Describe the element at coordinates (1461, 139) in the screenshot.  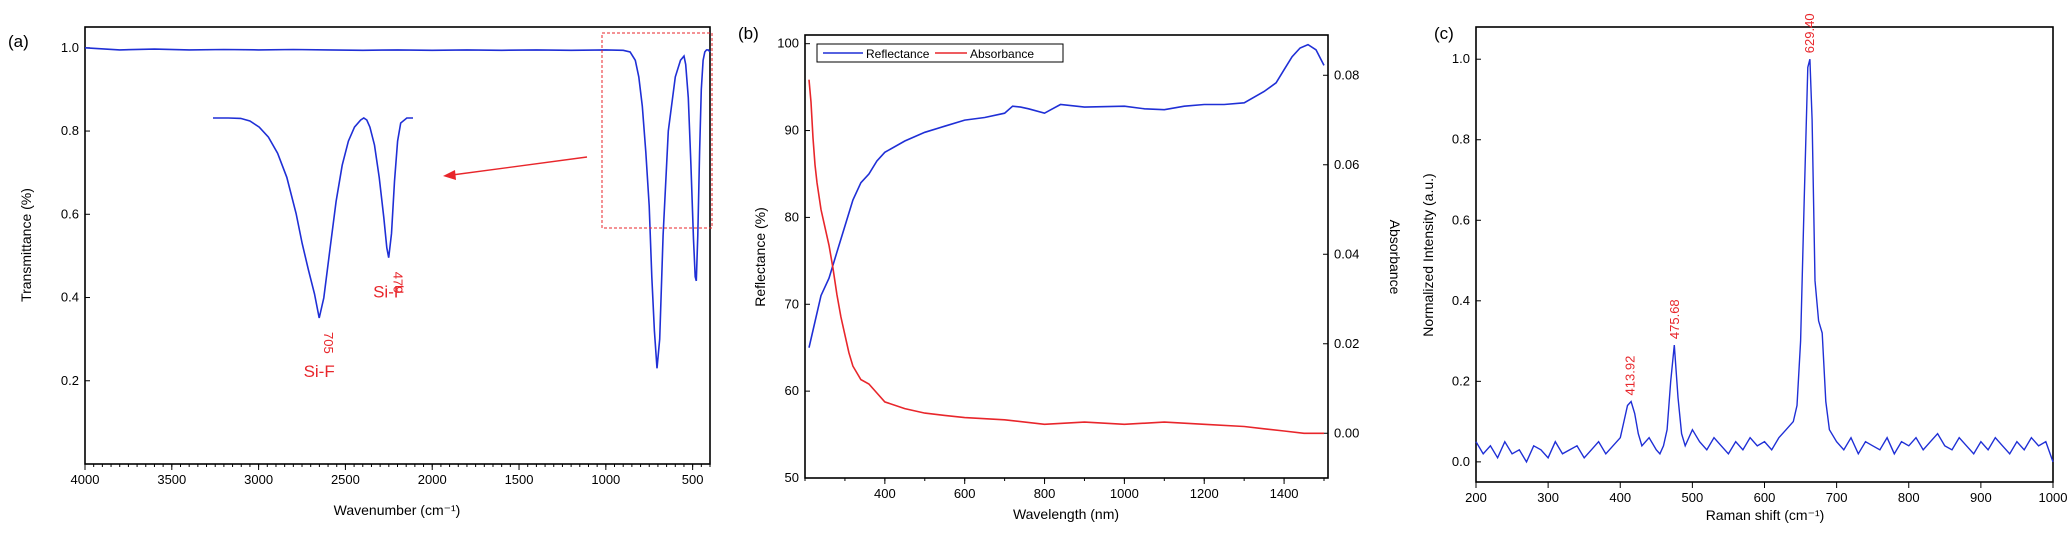
I see `panel-c-y-tick-label: 0.8` at that location.